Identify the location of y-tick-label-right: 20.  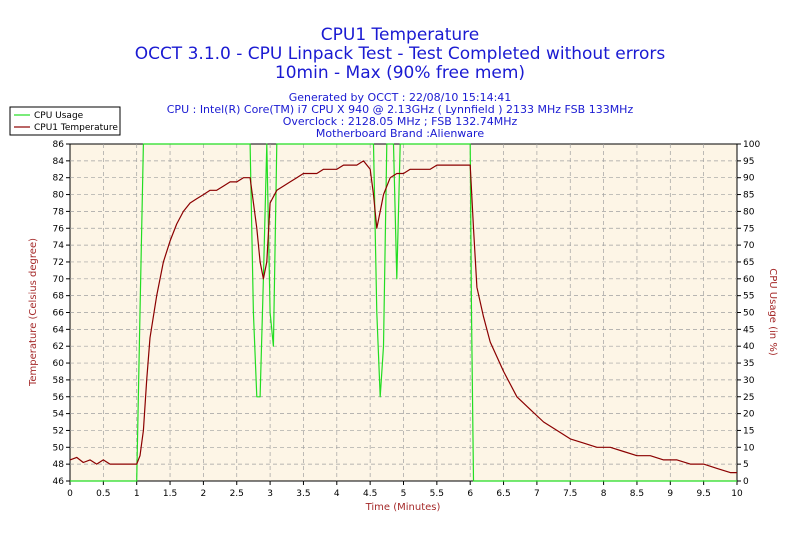
(749, 415).